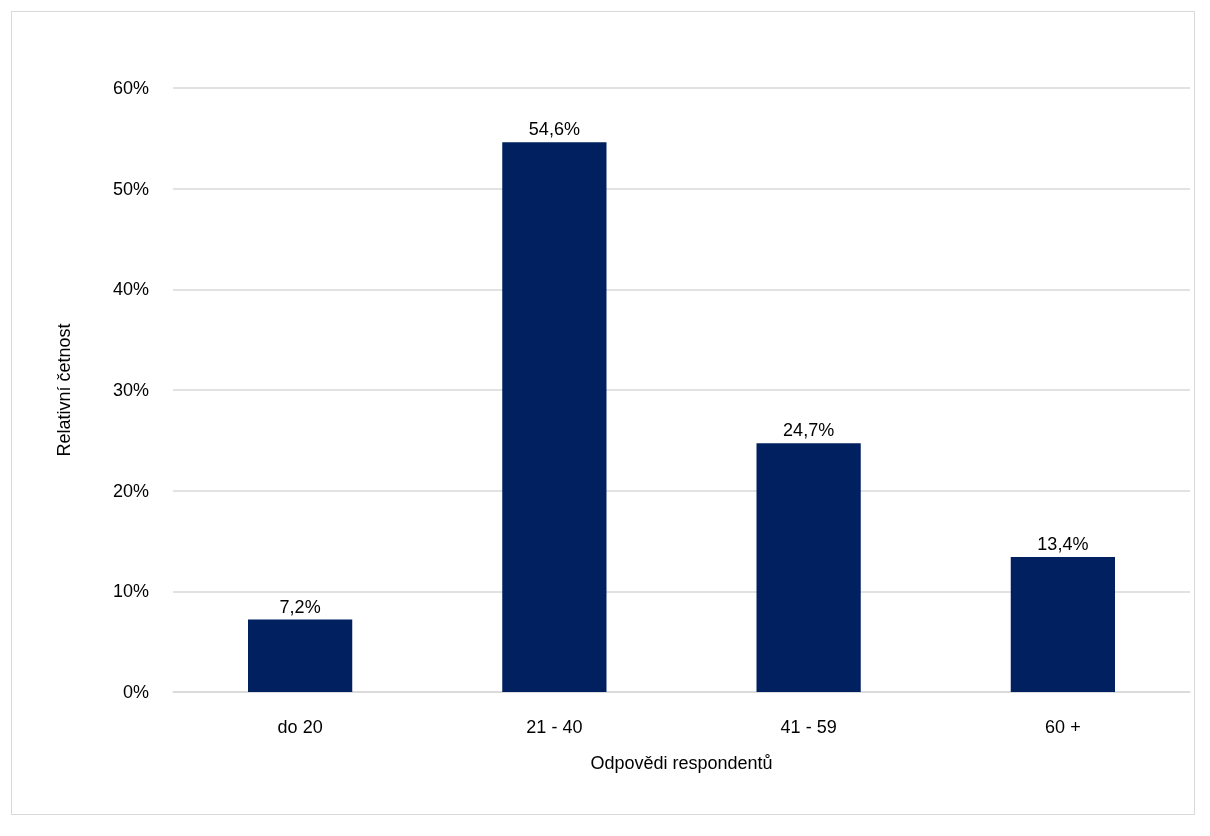 The image size is (1210, 836). What do you see at coordinates (130, 289) in the screenshot?
I see `y-tick-label: 40%` at bounding box center [130, 289].